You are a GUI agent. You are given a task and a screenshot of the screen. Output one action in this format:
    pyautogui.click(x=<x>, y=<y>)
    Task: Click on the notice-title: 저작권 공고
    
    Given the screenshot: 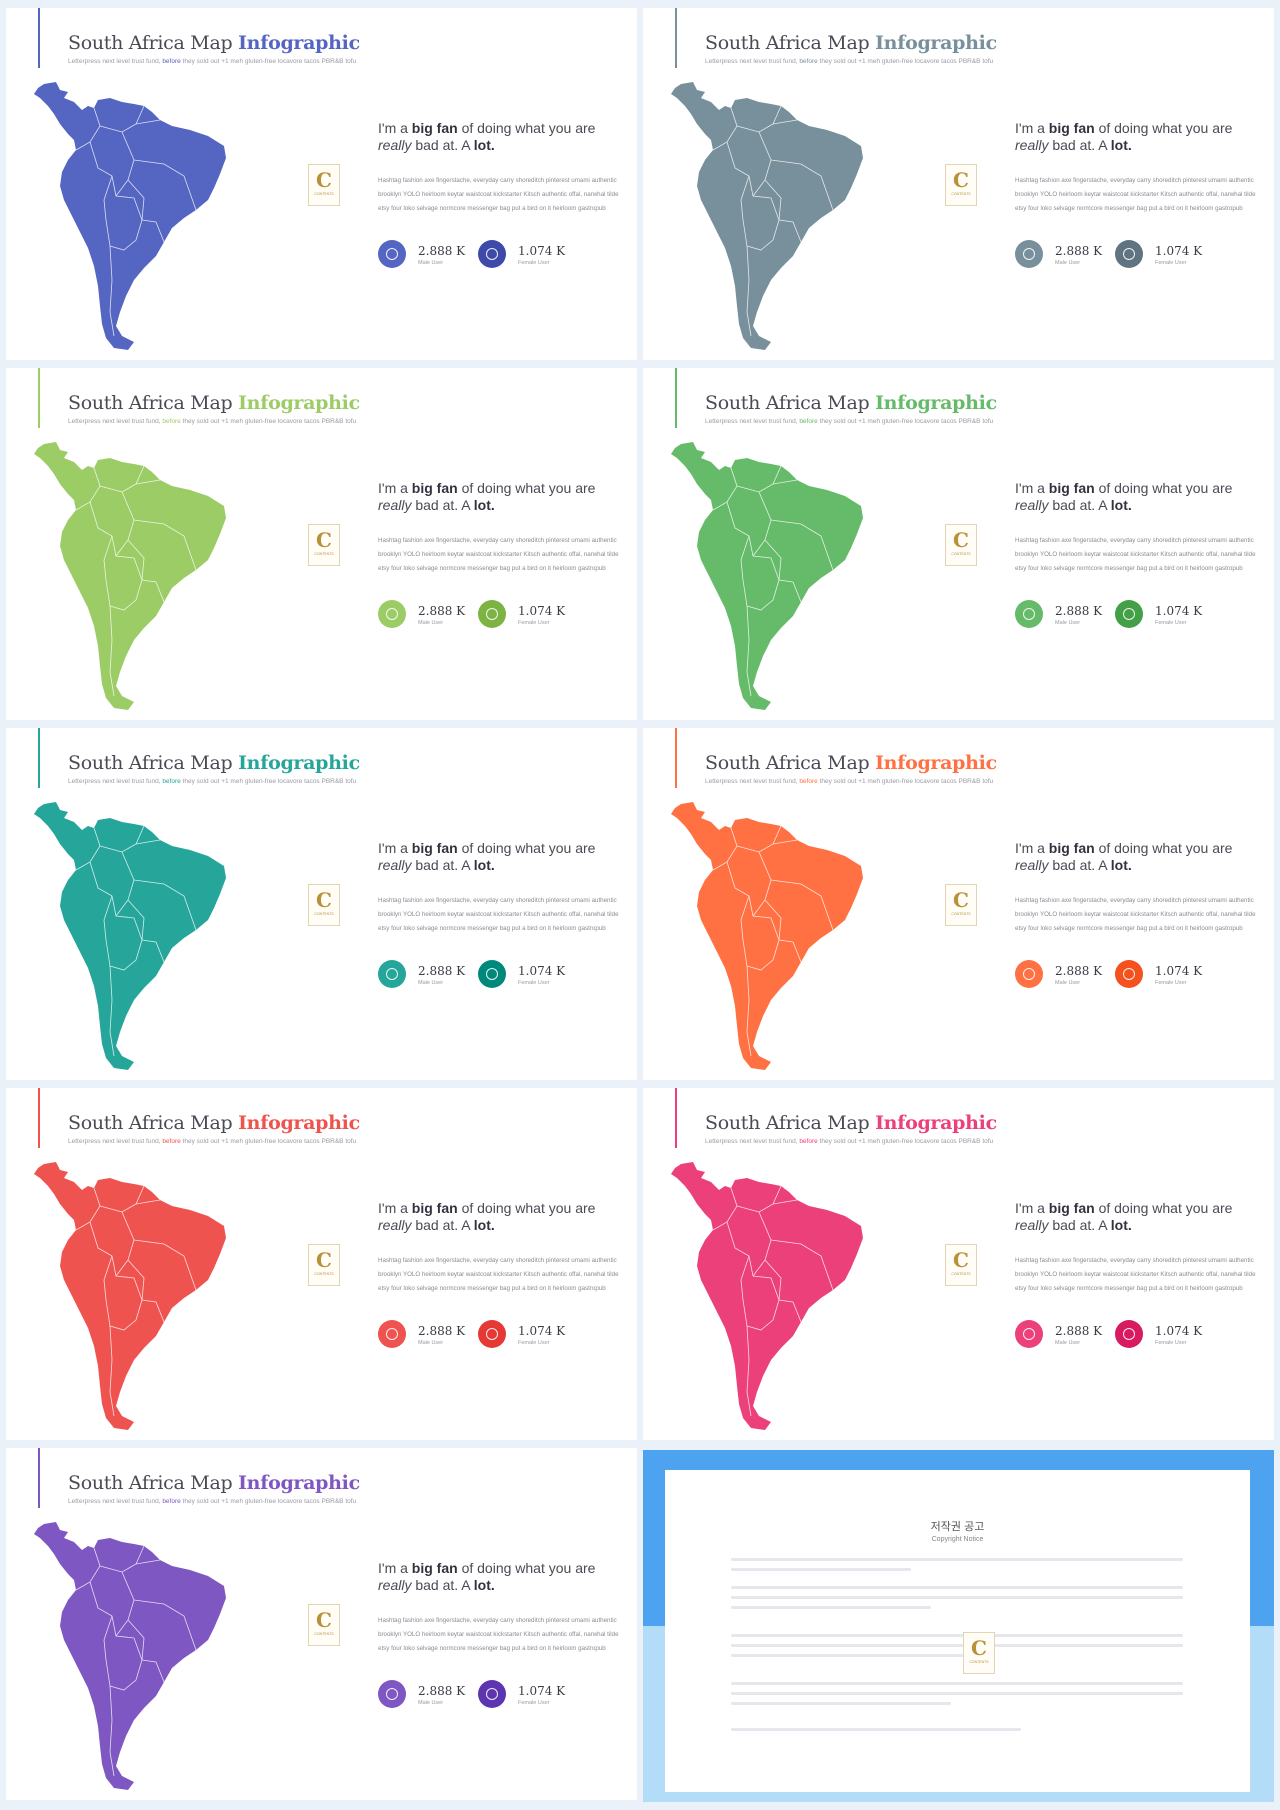 What is the action you would take?
    pyautogui.click(x=957, y=1527)
    